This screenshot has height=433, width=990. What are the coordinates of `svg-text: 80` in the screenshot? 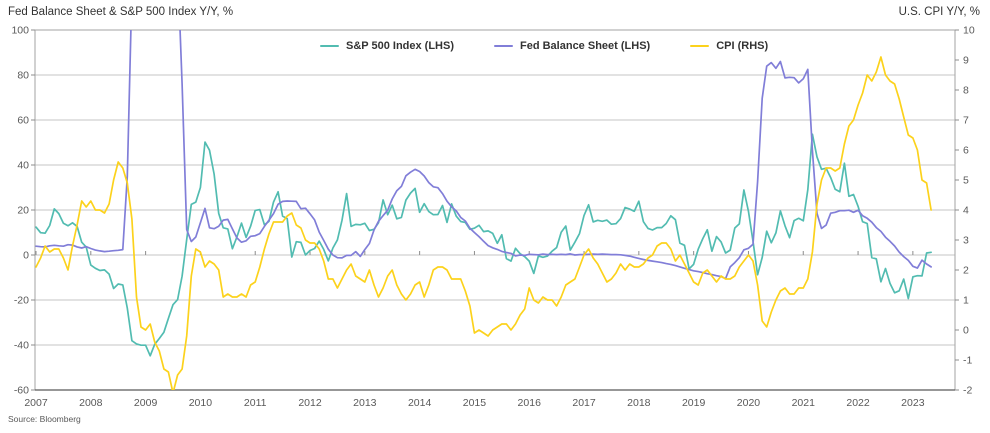 It's located at (23, 76).